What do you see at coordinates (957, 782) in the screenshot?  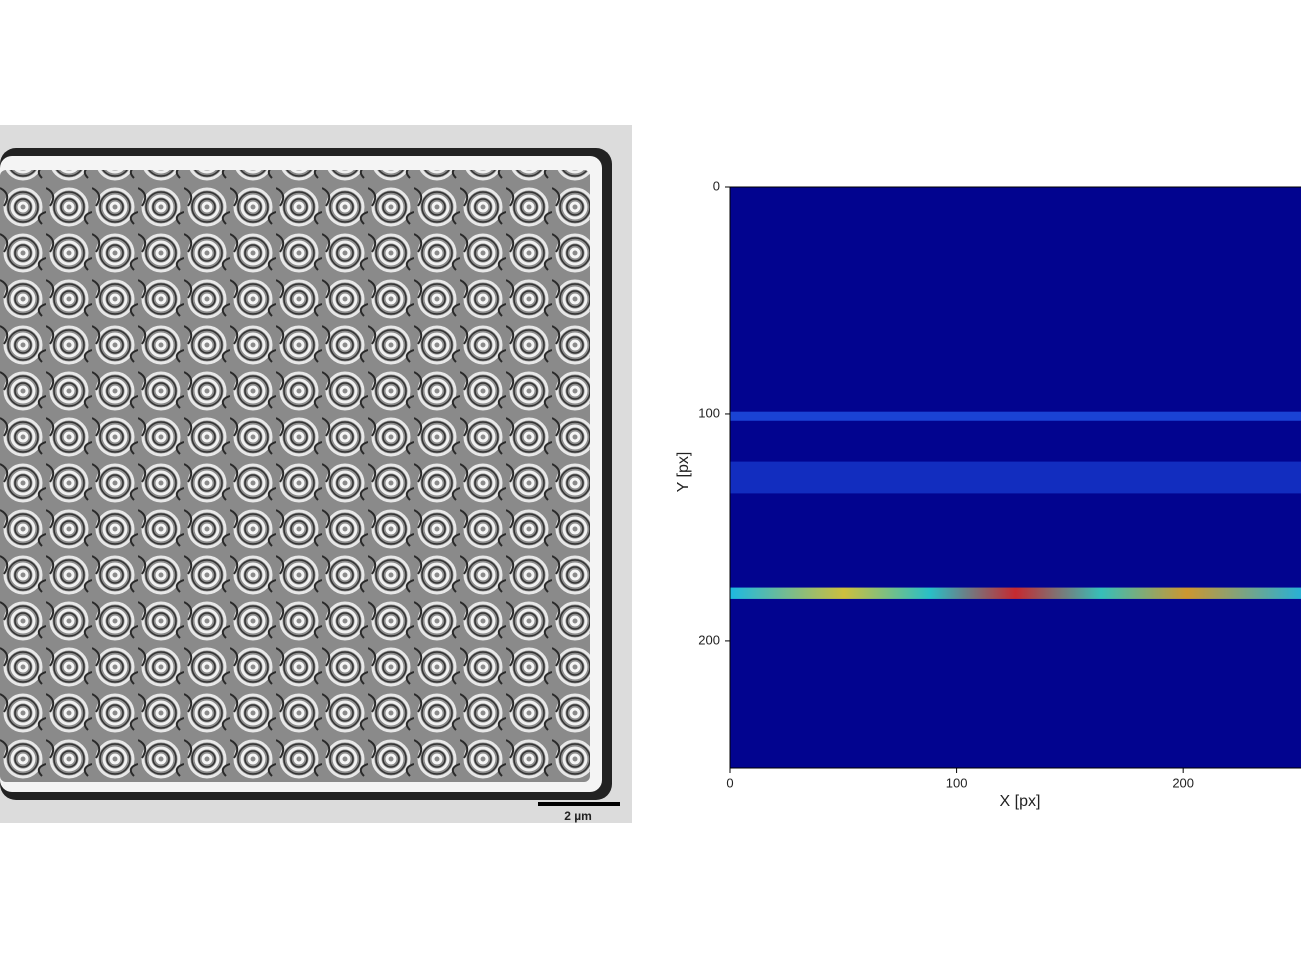 I see `x-tick-label: 100` at bounding box center [957, 782].